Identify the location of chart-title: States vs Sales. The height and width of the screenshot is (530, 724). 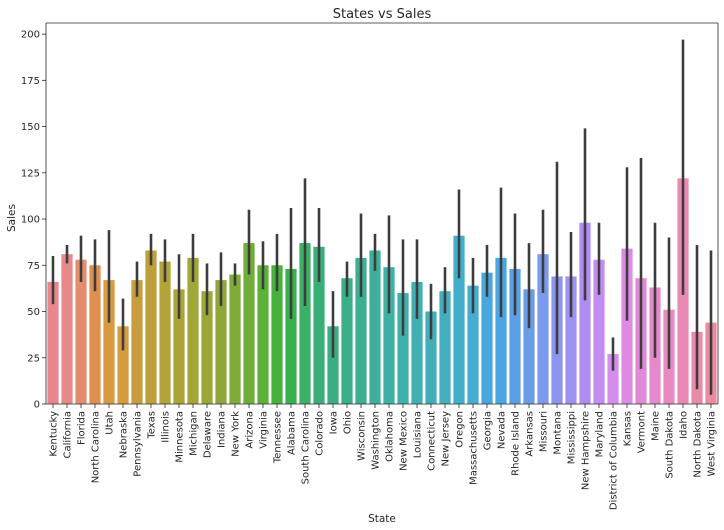
(382, 14).